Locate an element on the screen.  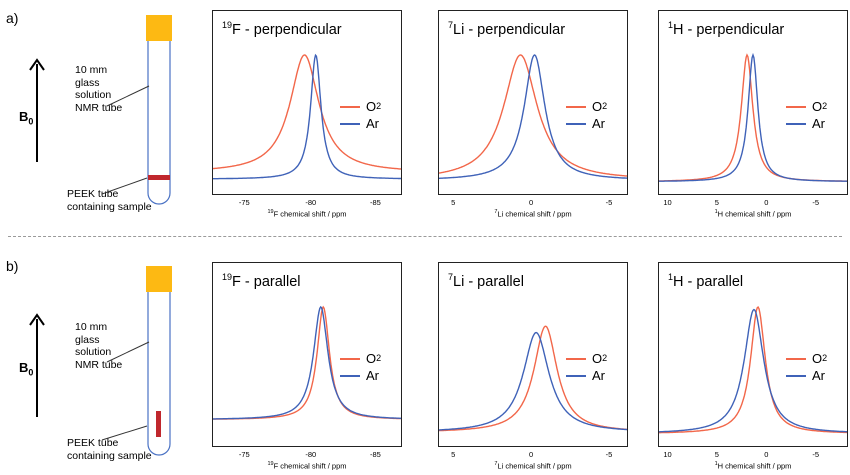
b0-label-a: B0 is located at coordinates (26, 118).